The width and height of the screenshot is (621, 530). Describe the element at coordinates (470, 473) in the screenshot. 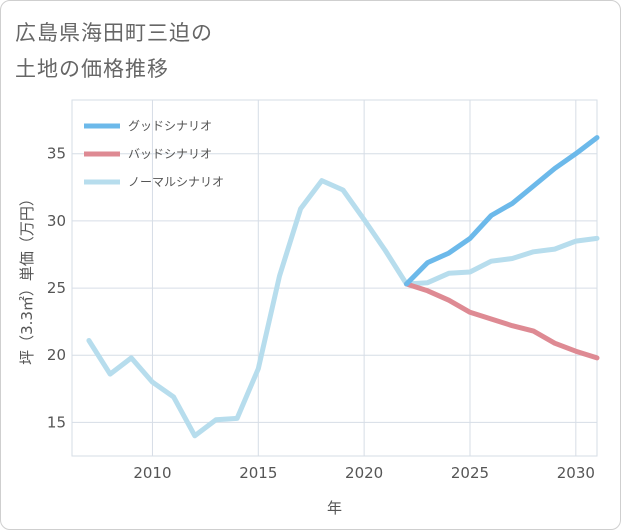

I see `x-tick-label: 2025` at that location.